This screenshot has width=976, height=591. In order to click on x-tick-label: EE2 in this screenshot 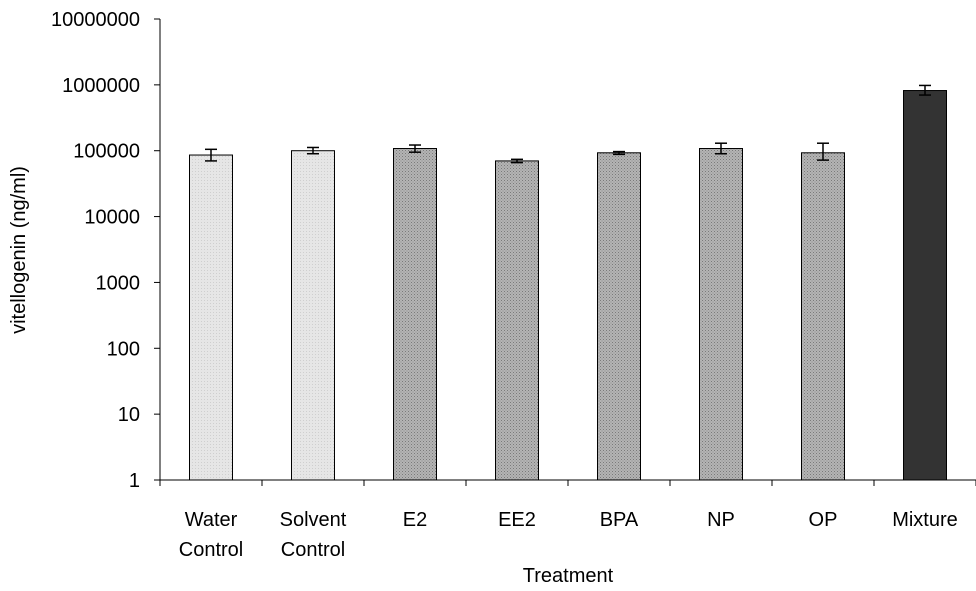, I will do `click(517, 520)`.